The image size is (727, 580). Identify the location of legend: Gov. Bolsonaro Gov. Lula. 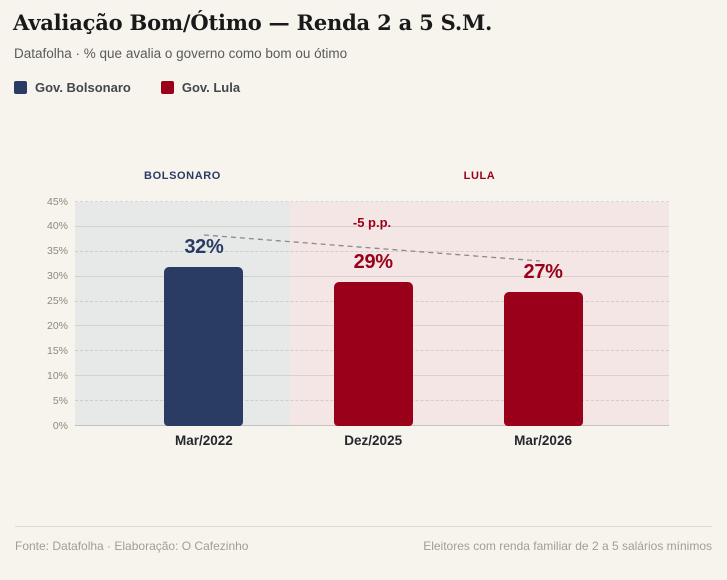
(127, 87).